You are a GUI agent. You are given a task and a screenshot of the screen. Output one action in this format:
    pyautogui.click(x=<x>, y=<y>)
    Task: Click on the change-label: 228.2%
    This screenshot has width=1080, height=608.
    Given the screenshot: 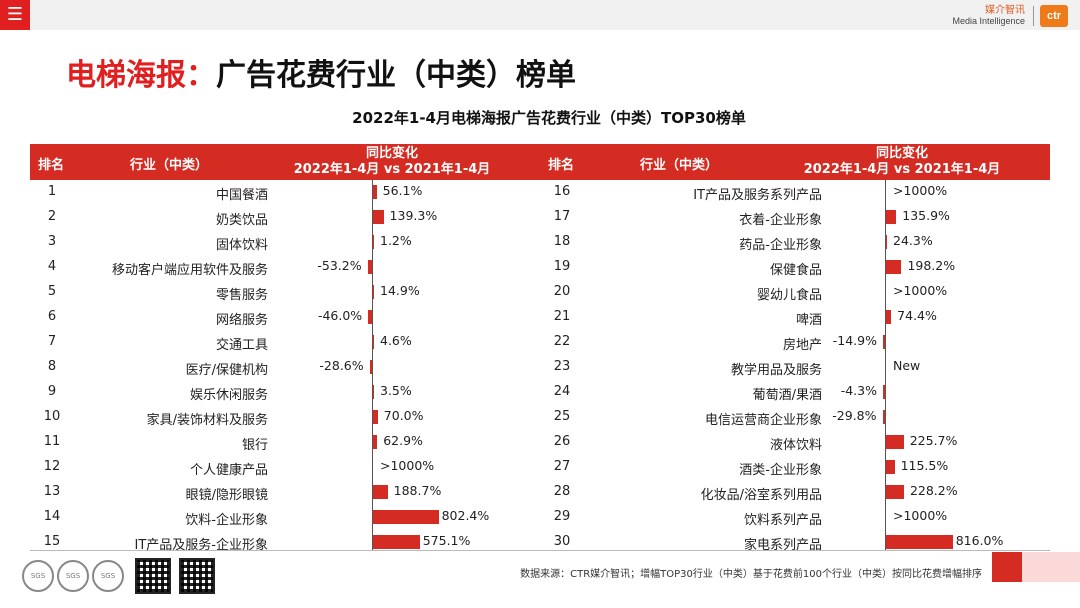 What is the action you would take?
    pyautogui.click(x=933, y=490)
    